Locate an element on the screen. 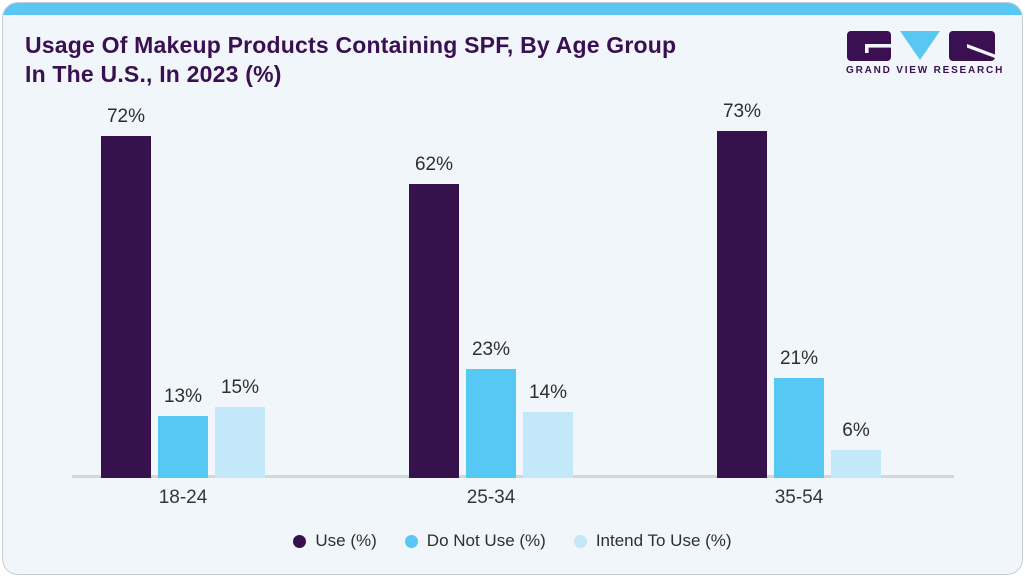  legend-item: Use (%) is located at coordinates (335, 541).